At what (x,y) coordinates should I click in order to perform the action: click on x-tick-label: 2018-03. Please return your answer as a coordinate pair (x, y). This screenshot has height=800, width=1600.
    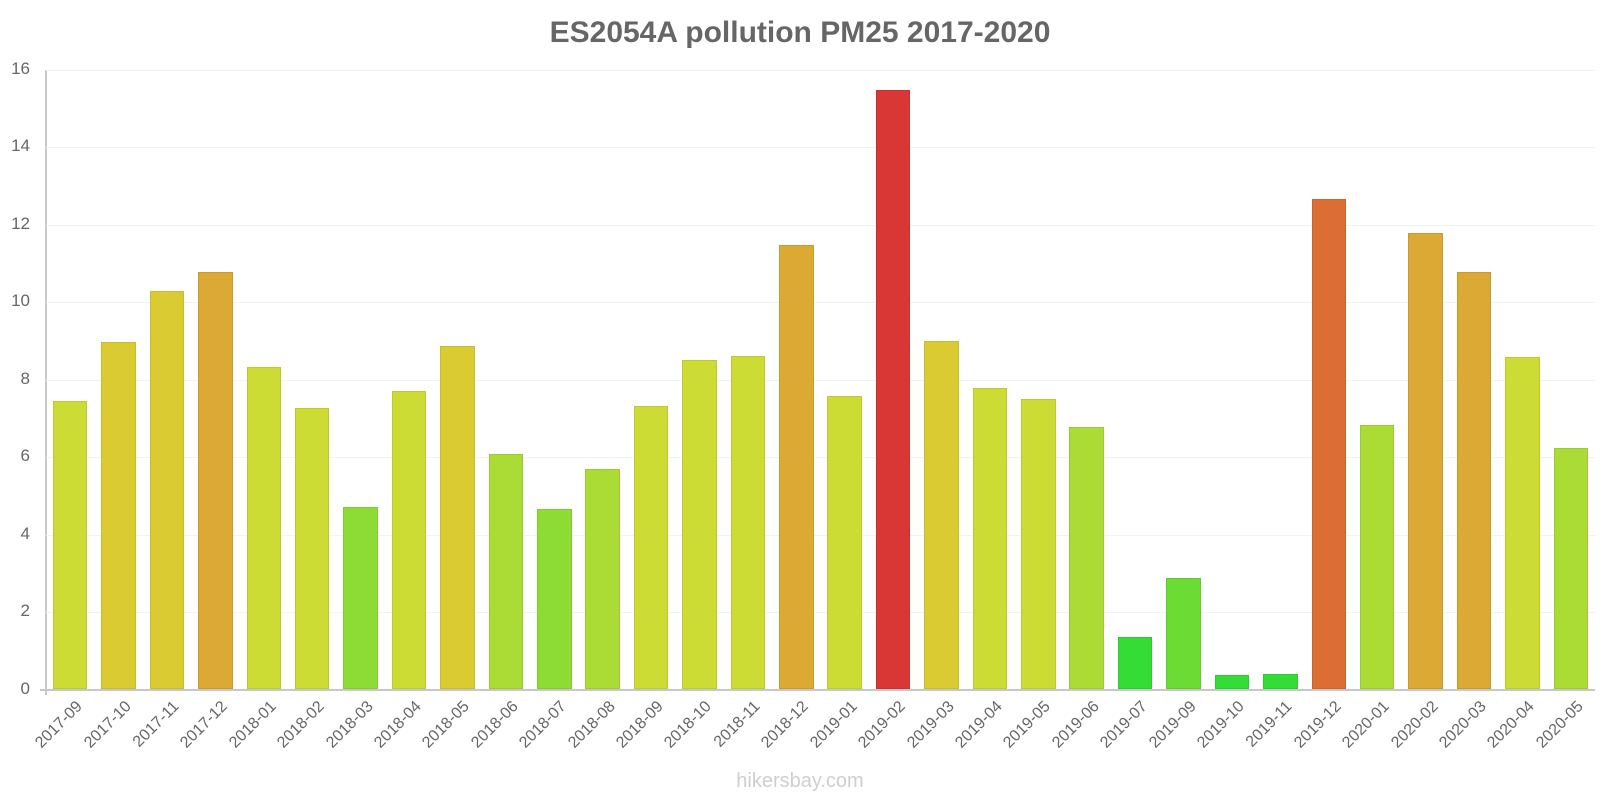
    Looking at the image, I should click on (349, 724).